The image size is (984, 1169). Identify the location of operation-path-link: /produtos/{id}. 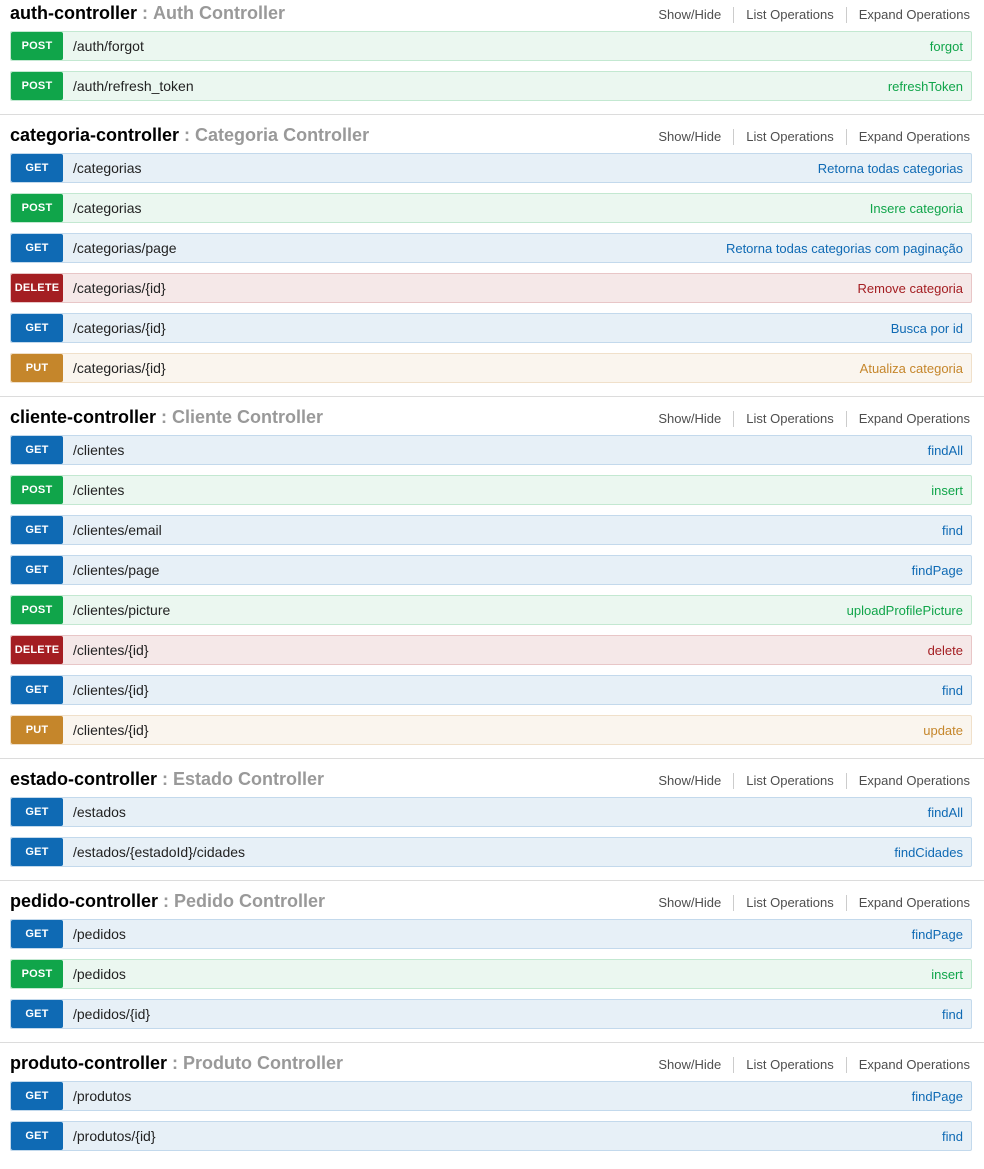
(114, 1136).